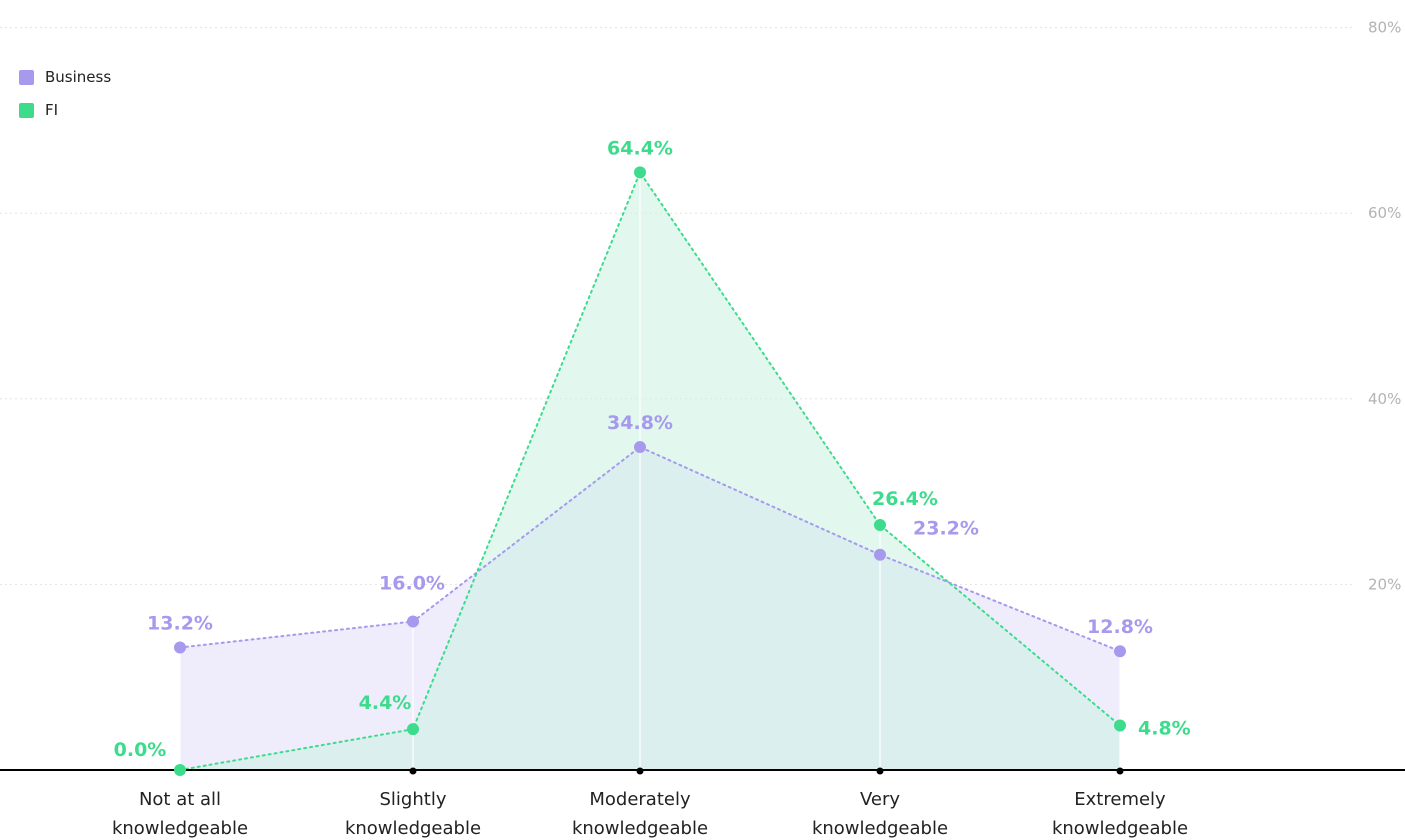 This screenshot has height=840, width=1405. I want to click on legend-swatch-fi, so click(26, 110).